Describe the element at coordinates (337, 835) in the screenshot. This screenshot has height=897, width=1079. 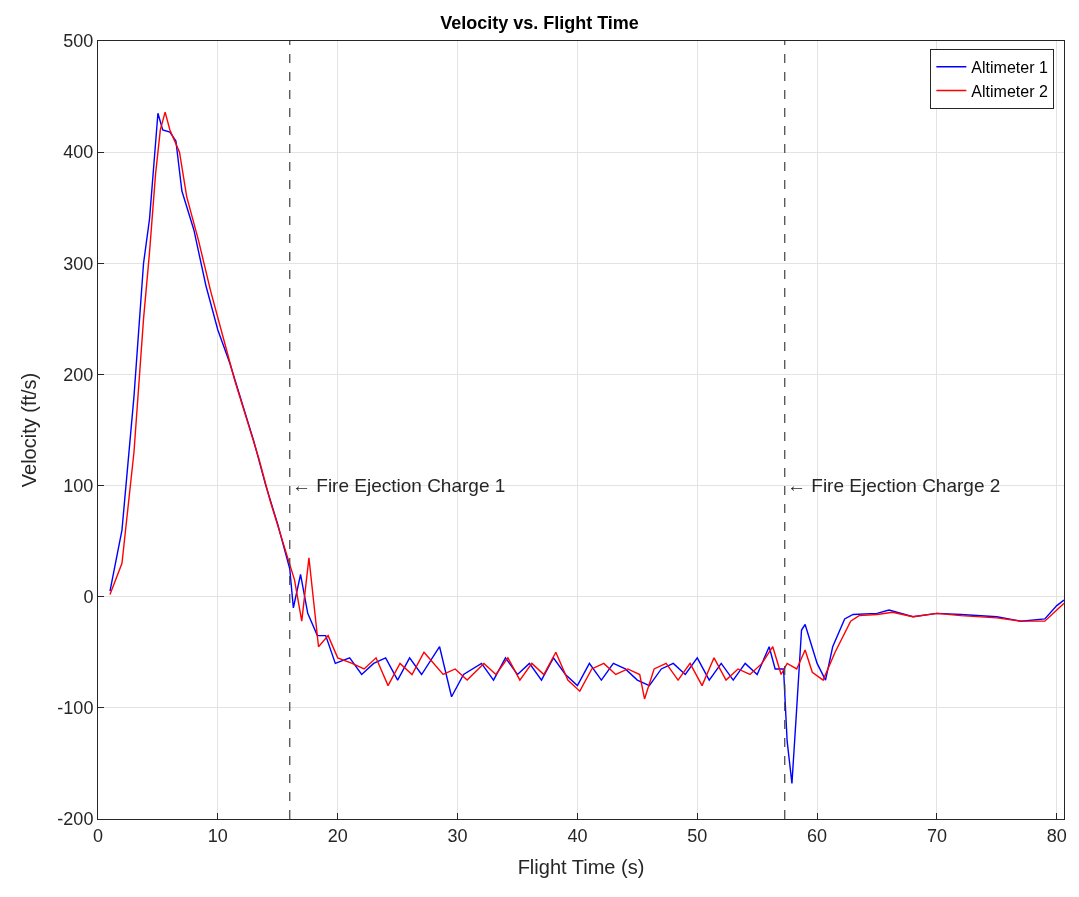
I see `x-tick-label: 20` at that location.